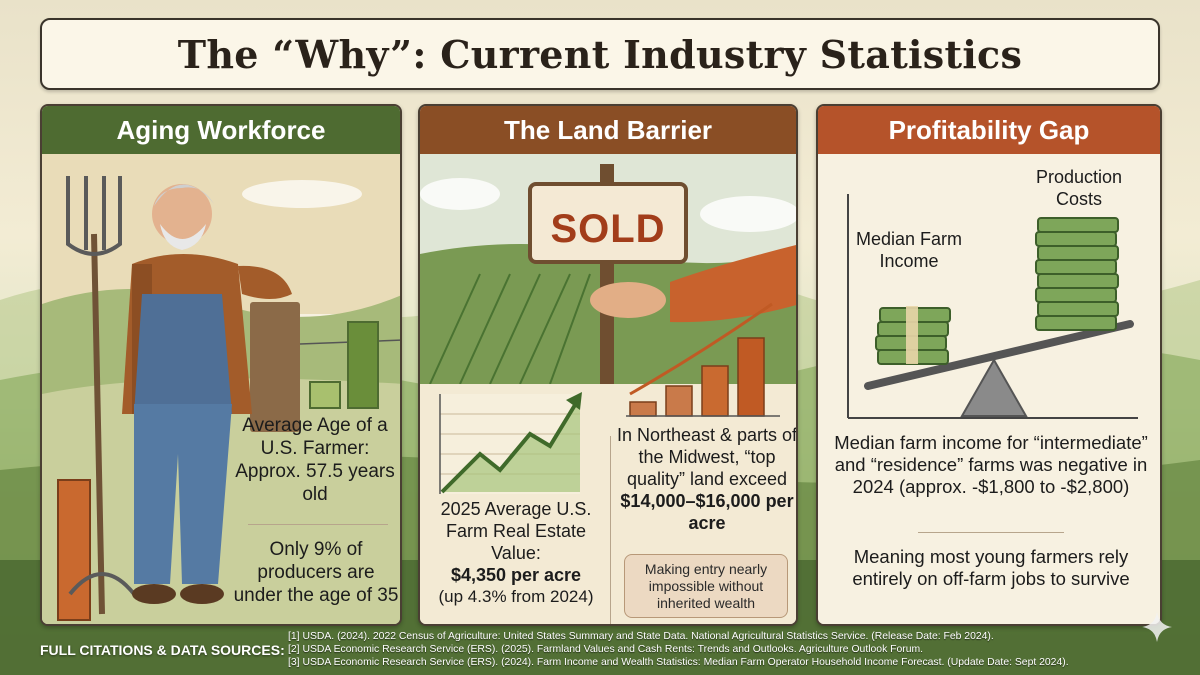 Image resolution: width=1200 pixels, height=675 pixels. I want to click on rising-chart-icon, so click(510, 443).